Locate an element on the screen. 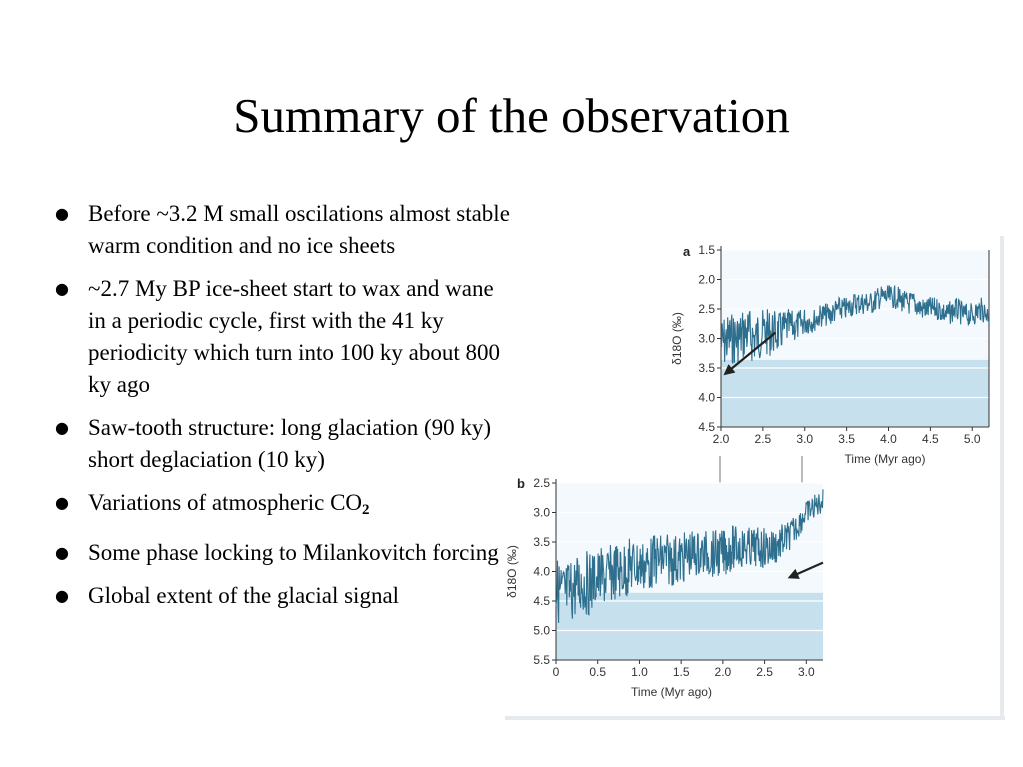 The height and width of the screenshot is (767, 1023). x-tick-label: 1.5 is located at coordinates (681, 672).